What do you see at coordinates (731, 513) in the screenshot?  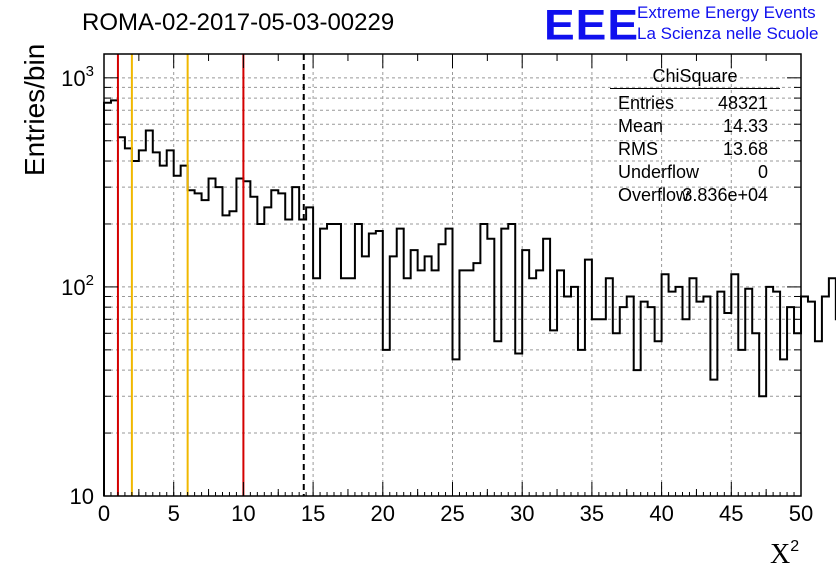 I see `x-tick-label: 45` at bounding box center [731, 513].